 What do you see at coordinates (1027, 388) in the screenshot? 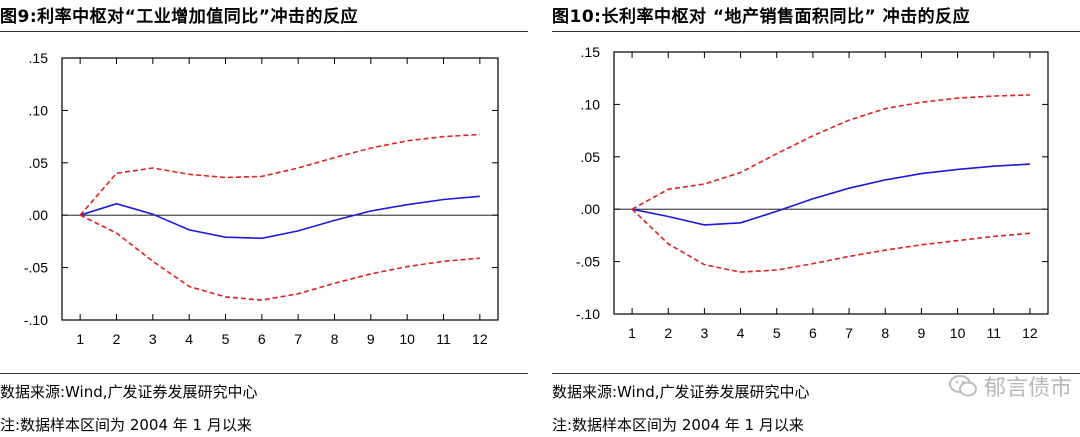
I see `watermark-text: 郁言债市` at bounding box center [1027, 388].